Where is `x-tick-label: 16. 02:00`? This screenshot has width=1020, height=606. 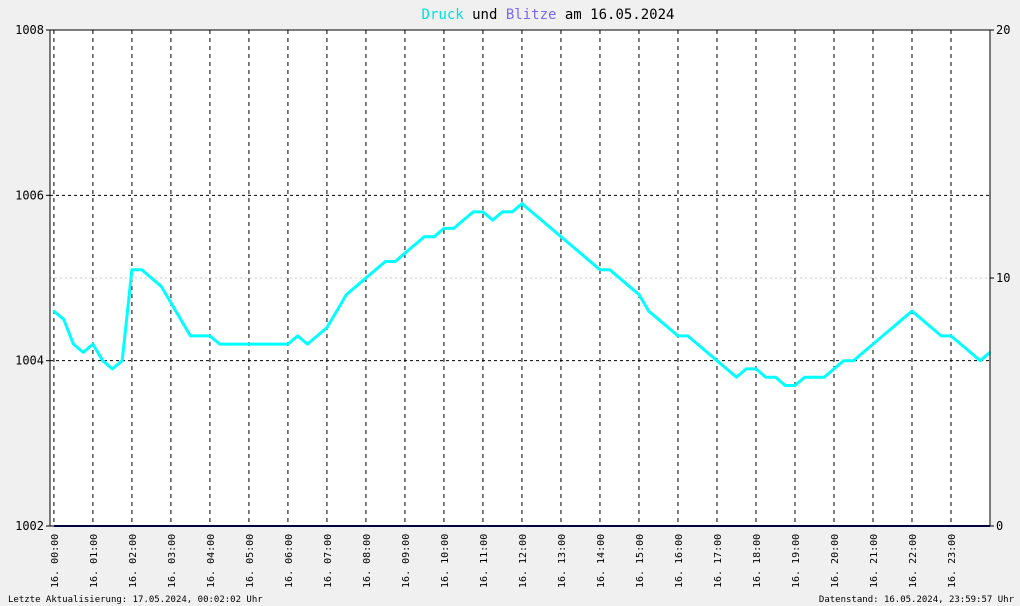
x-tick-label: 16. 02:00 is located at coordinates (133, 561).